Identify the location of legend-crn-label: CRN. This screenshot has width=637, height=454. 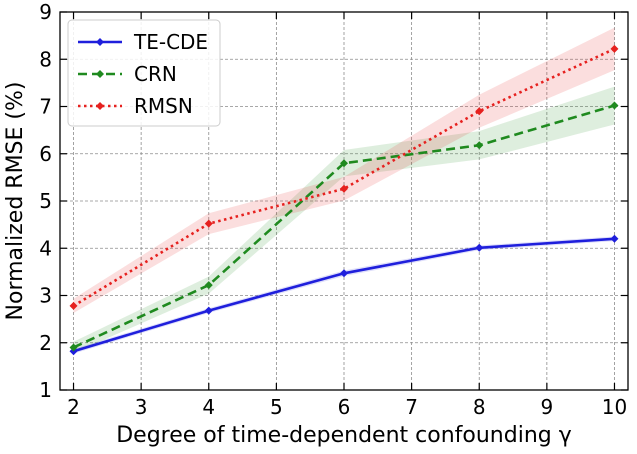
(155, 74).